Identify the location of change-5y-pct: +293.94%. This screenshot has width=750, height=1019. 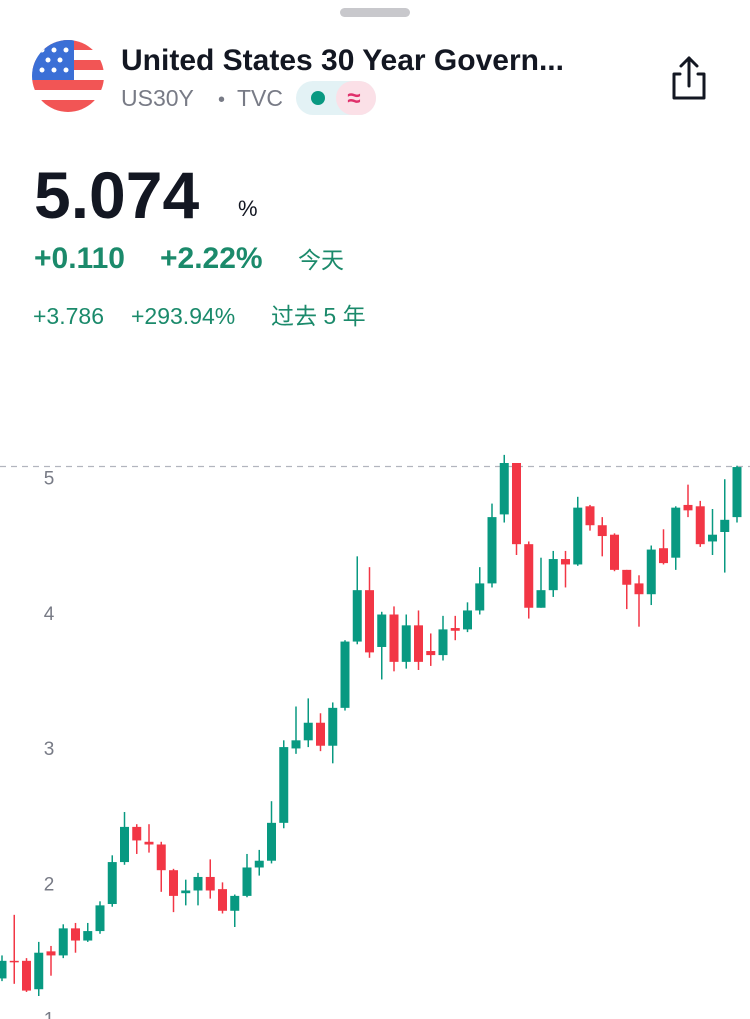
(183, 316).